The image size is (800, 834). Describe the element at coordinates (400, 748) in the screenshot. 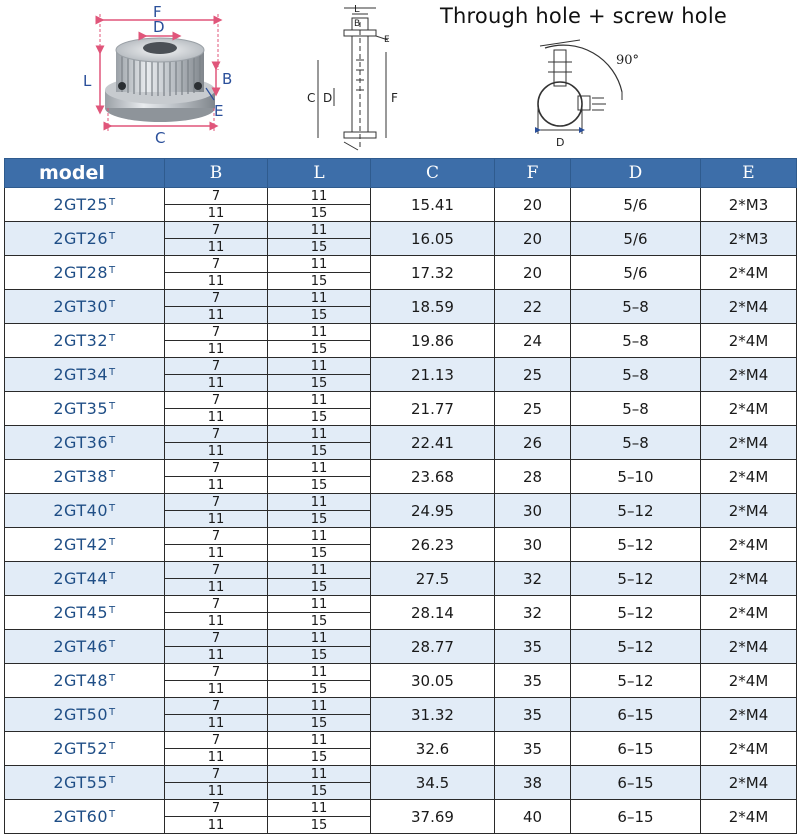

I see `table-row: 2GT52T 7 11 11 15 32.6 35 6–15 2*4M` at that location.